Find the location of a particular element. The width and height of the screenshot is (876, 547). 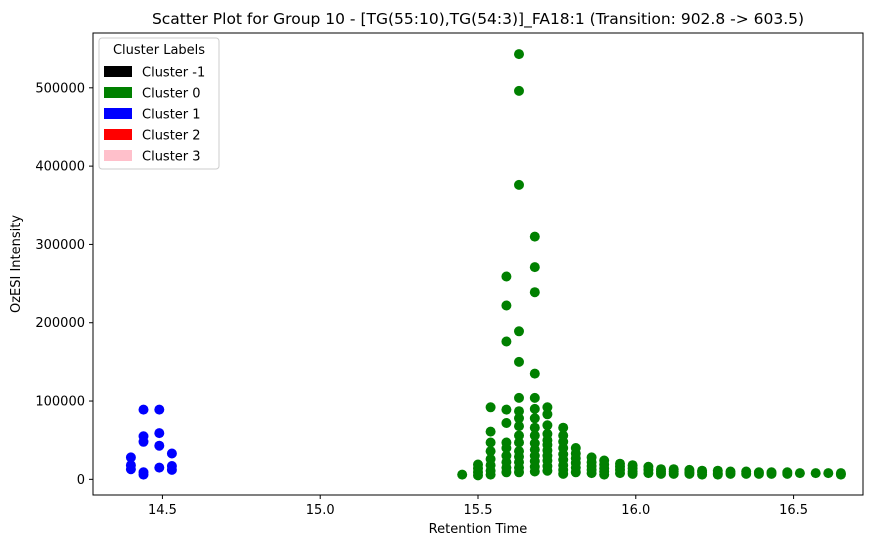

y-tick-label: 200000 is located at coordinates (60, 323).